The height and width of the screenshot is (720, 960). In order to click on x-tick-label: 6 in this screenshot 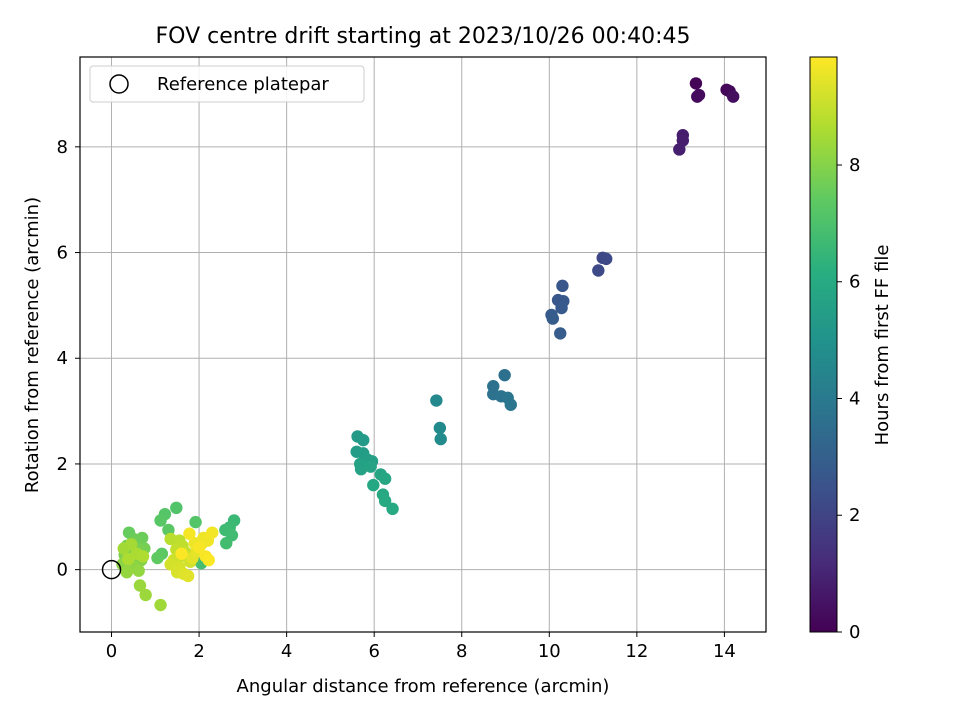, I will do `click(373, 651)`.